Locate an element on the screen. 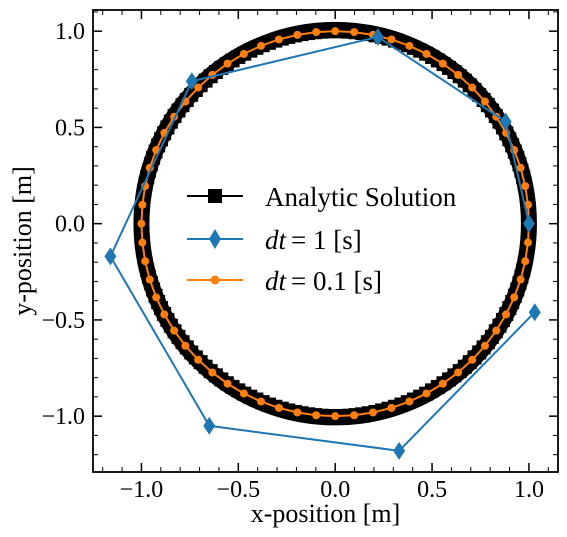 The height and width of the screenshot is (537, 567). legend: Analytic Solution dt = 1 [s] dt = 0.1 [s] is located at coordinates (322, 239).